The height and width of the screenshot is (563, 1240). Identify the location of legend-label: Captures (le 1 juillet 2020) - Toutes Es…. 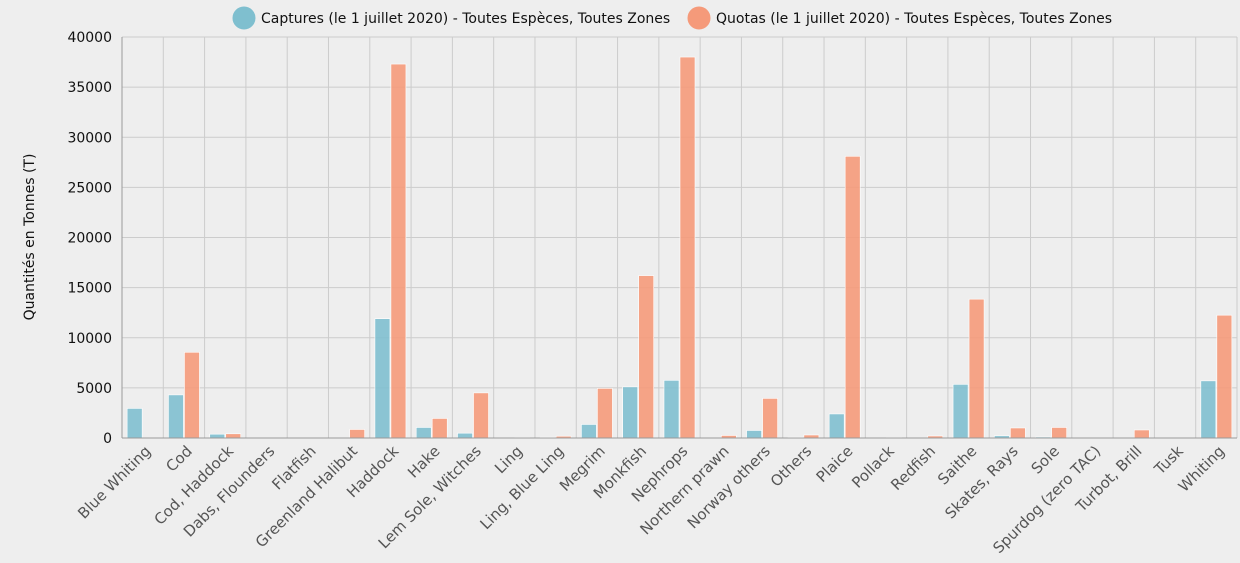
(465, 19).